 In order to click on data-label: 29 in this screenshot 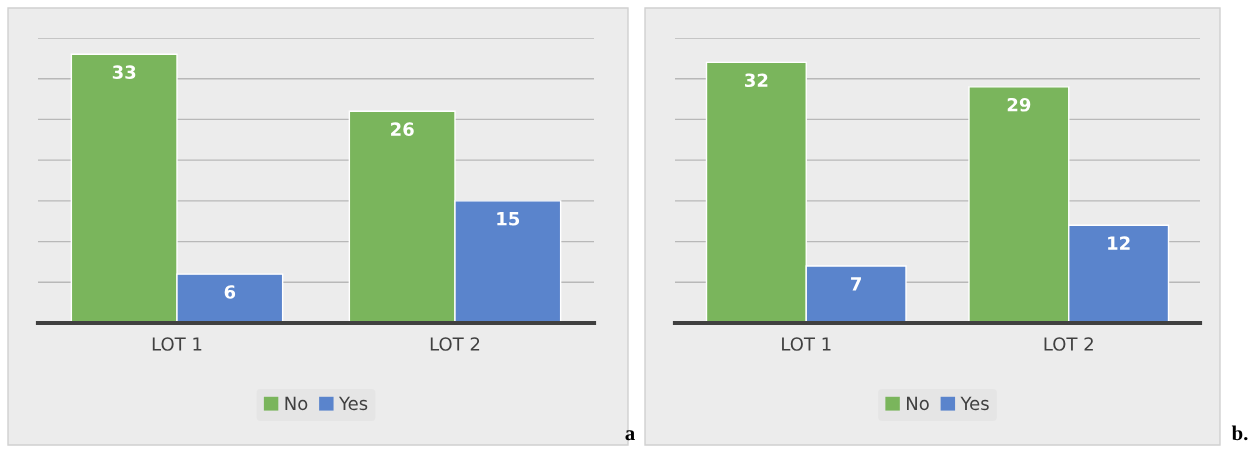, I will do `click(1019, 104)`.